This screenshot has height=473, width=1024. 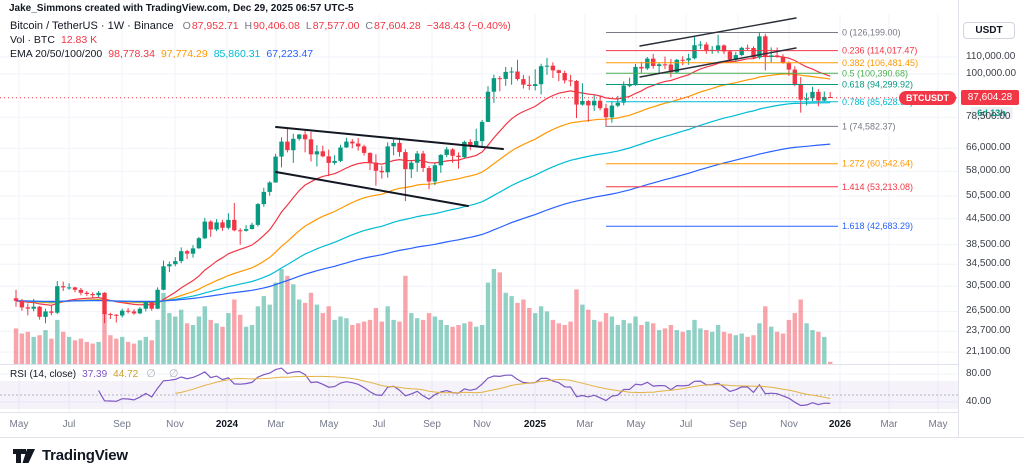 What do you see at coordinates (165, 374) in the screenshot?
I see `rsi-circle-icons: ∅ ∅` at bounding box center [165, 374].